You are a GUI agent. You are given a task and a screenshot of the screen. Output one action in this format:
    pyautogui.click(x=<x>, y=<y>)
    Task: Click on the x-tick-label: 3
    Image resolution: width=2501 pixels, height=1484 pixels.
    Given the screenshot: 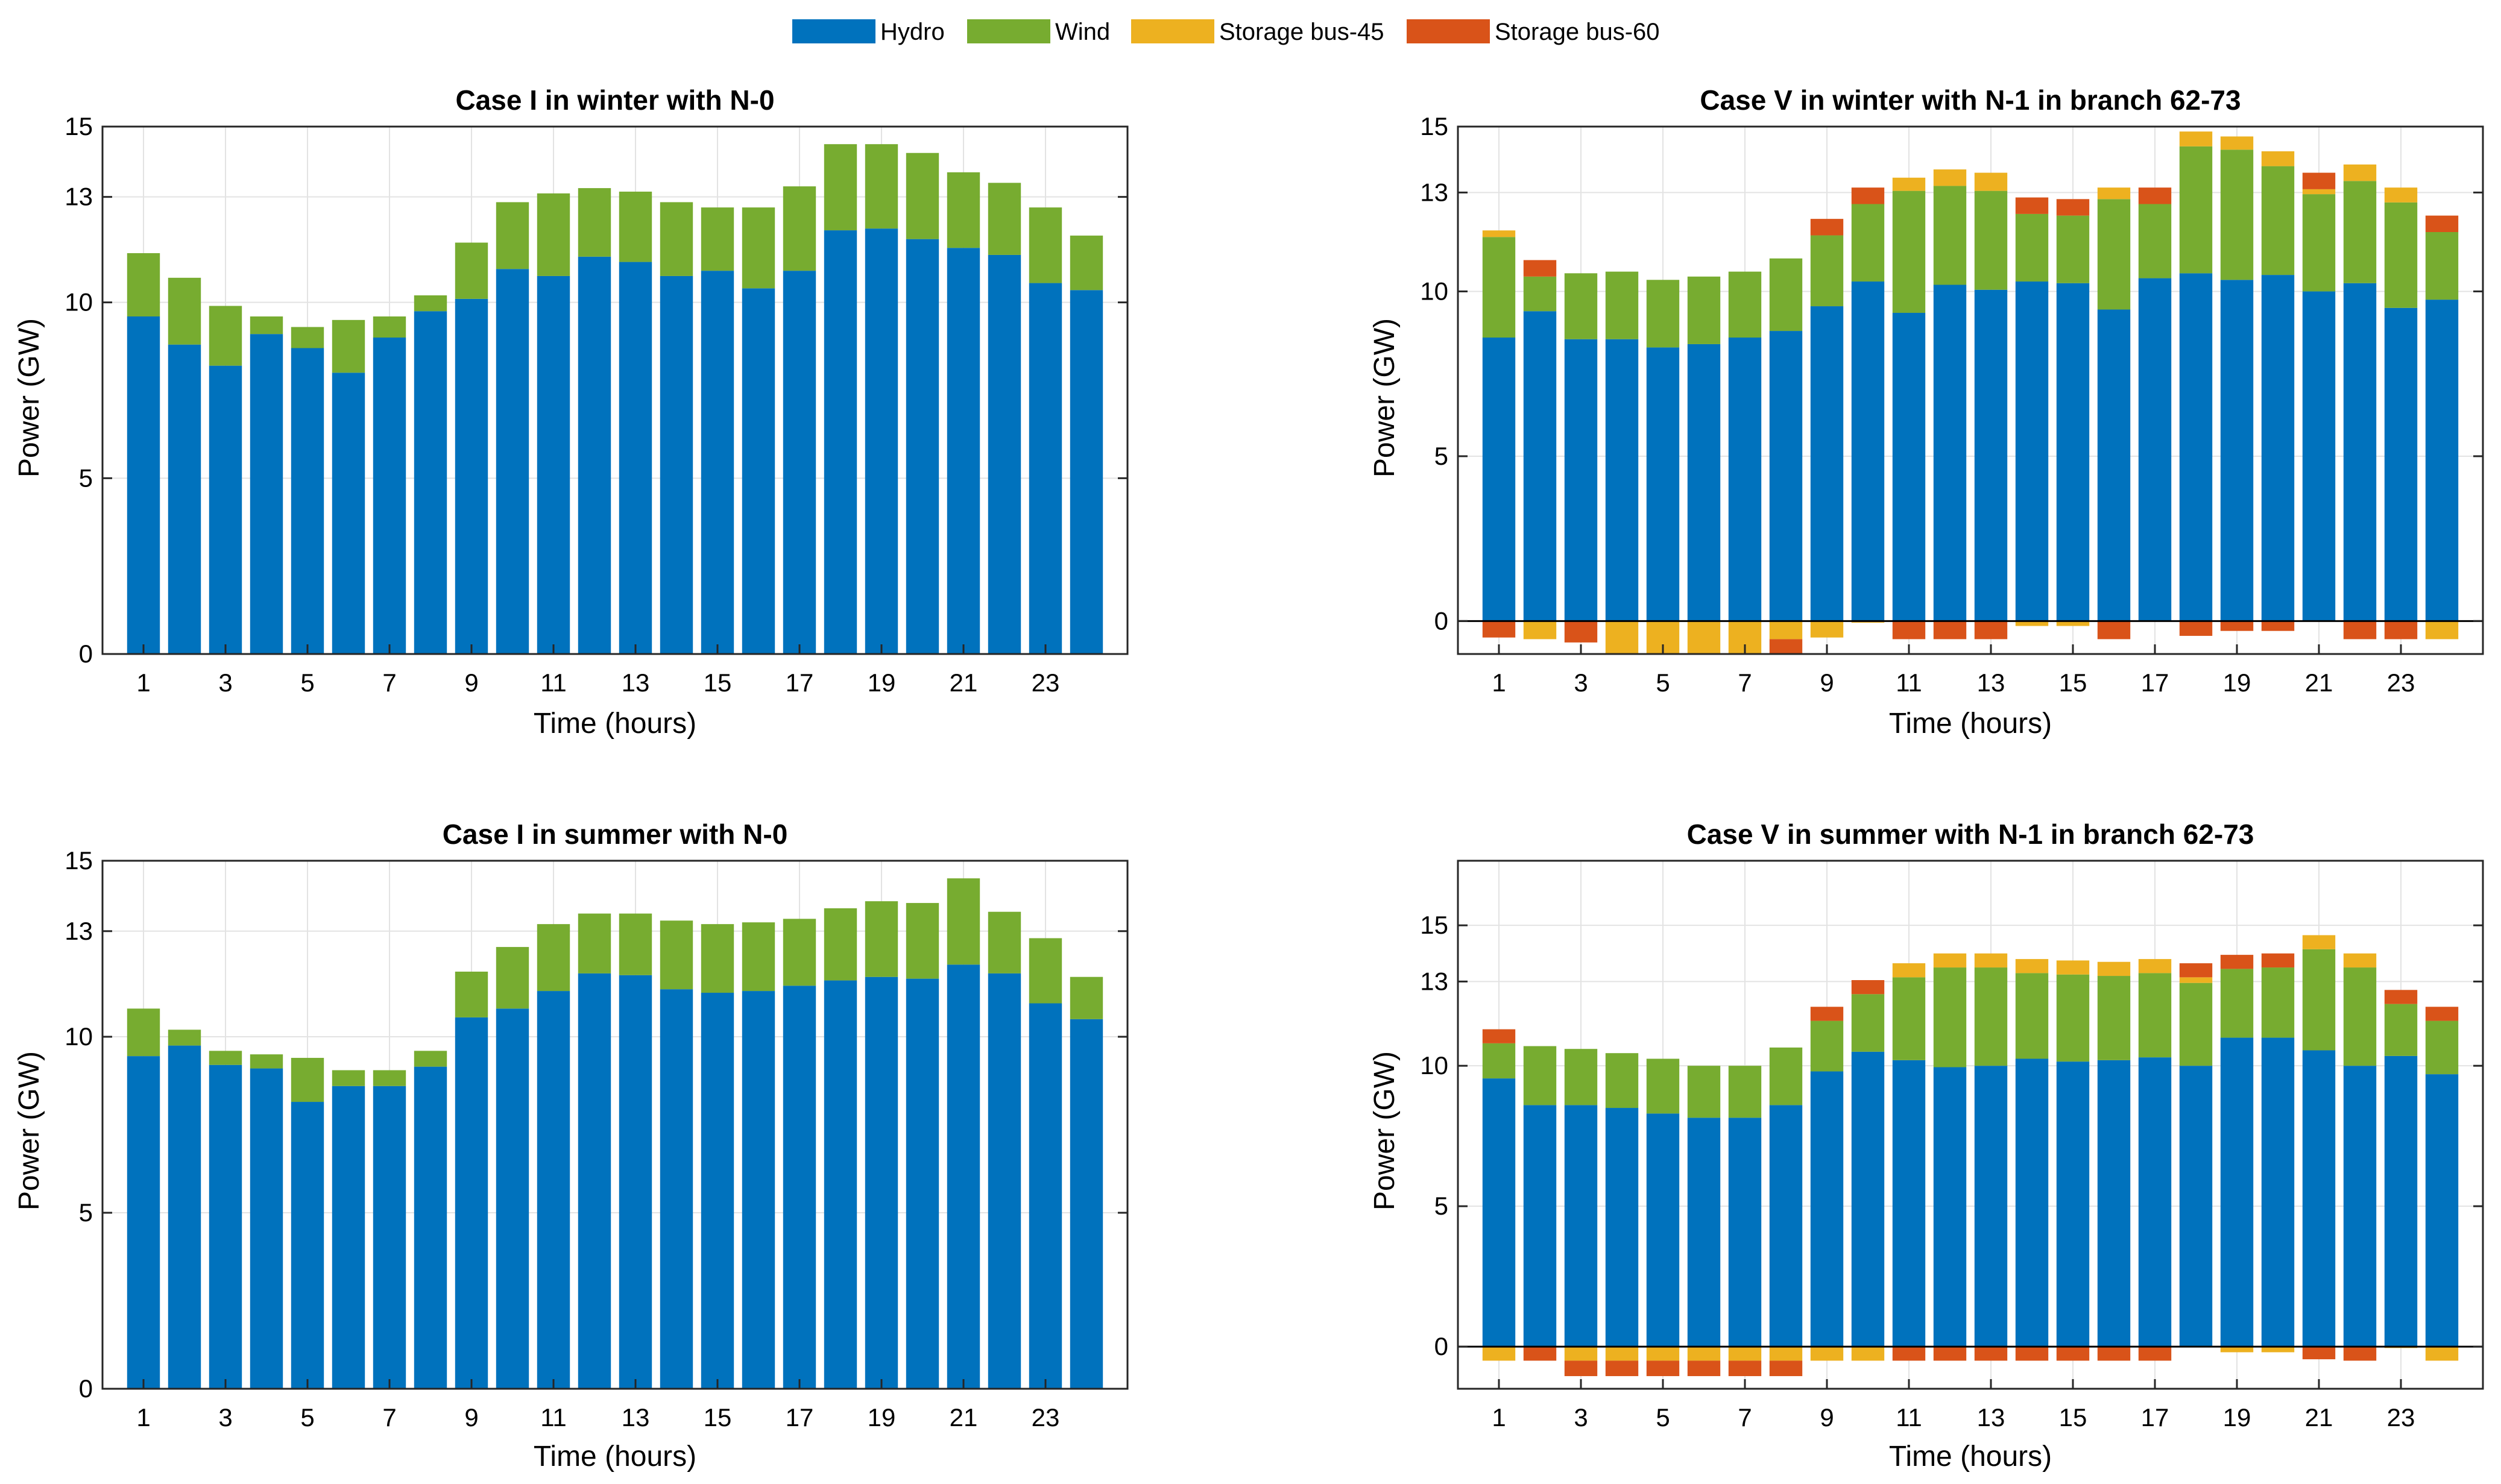 What is the action you would take?
    pyautogui.click(x=225, y=1417)
    